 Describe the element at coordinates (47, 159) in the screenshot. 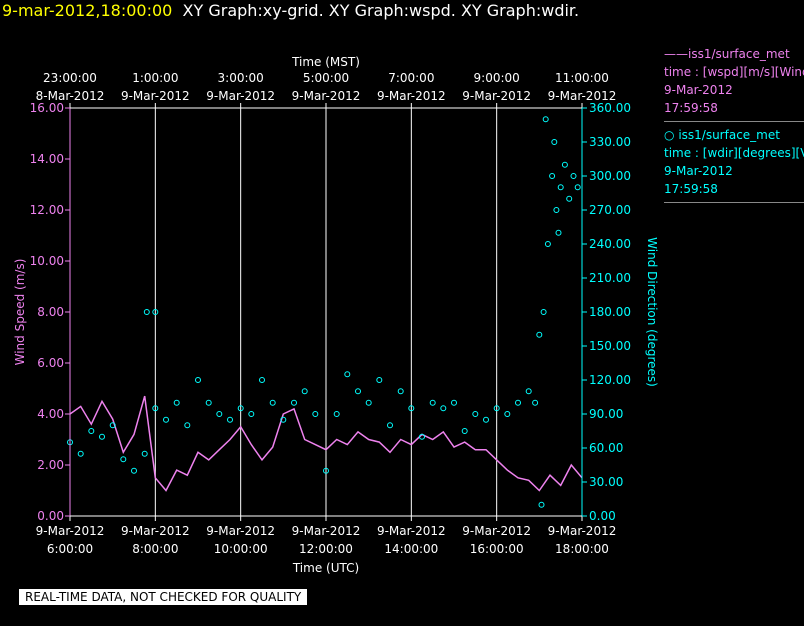

I see `left-tick-label: 14.00` at that location.